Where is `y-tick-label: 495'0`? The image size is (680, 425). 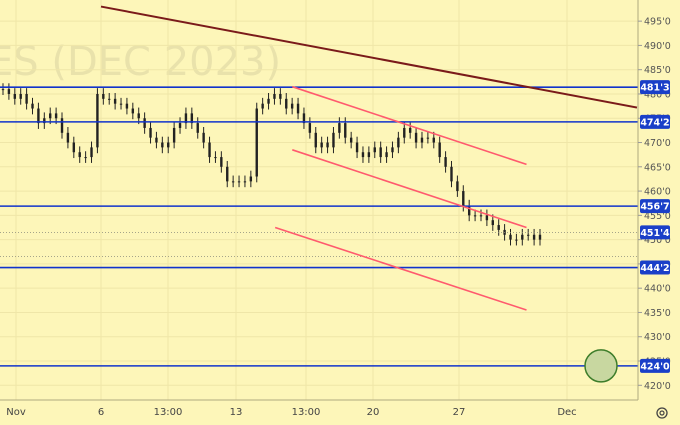
y-tick-label: 495'0 is located at coordinates (657, 22).